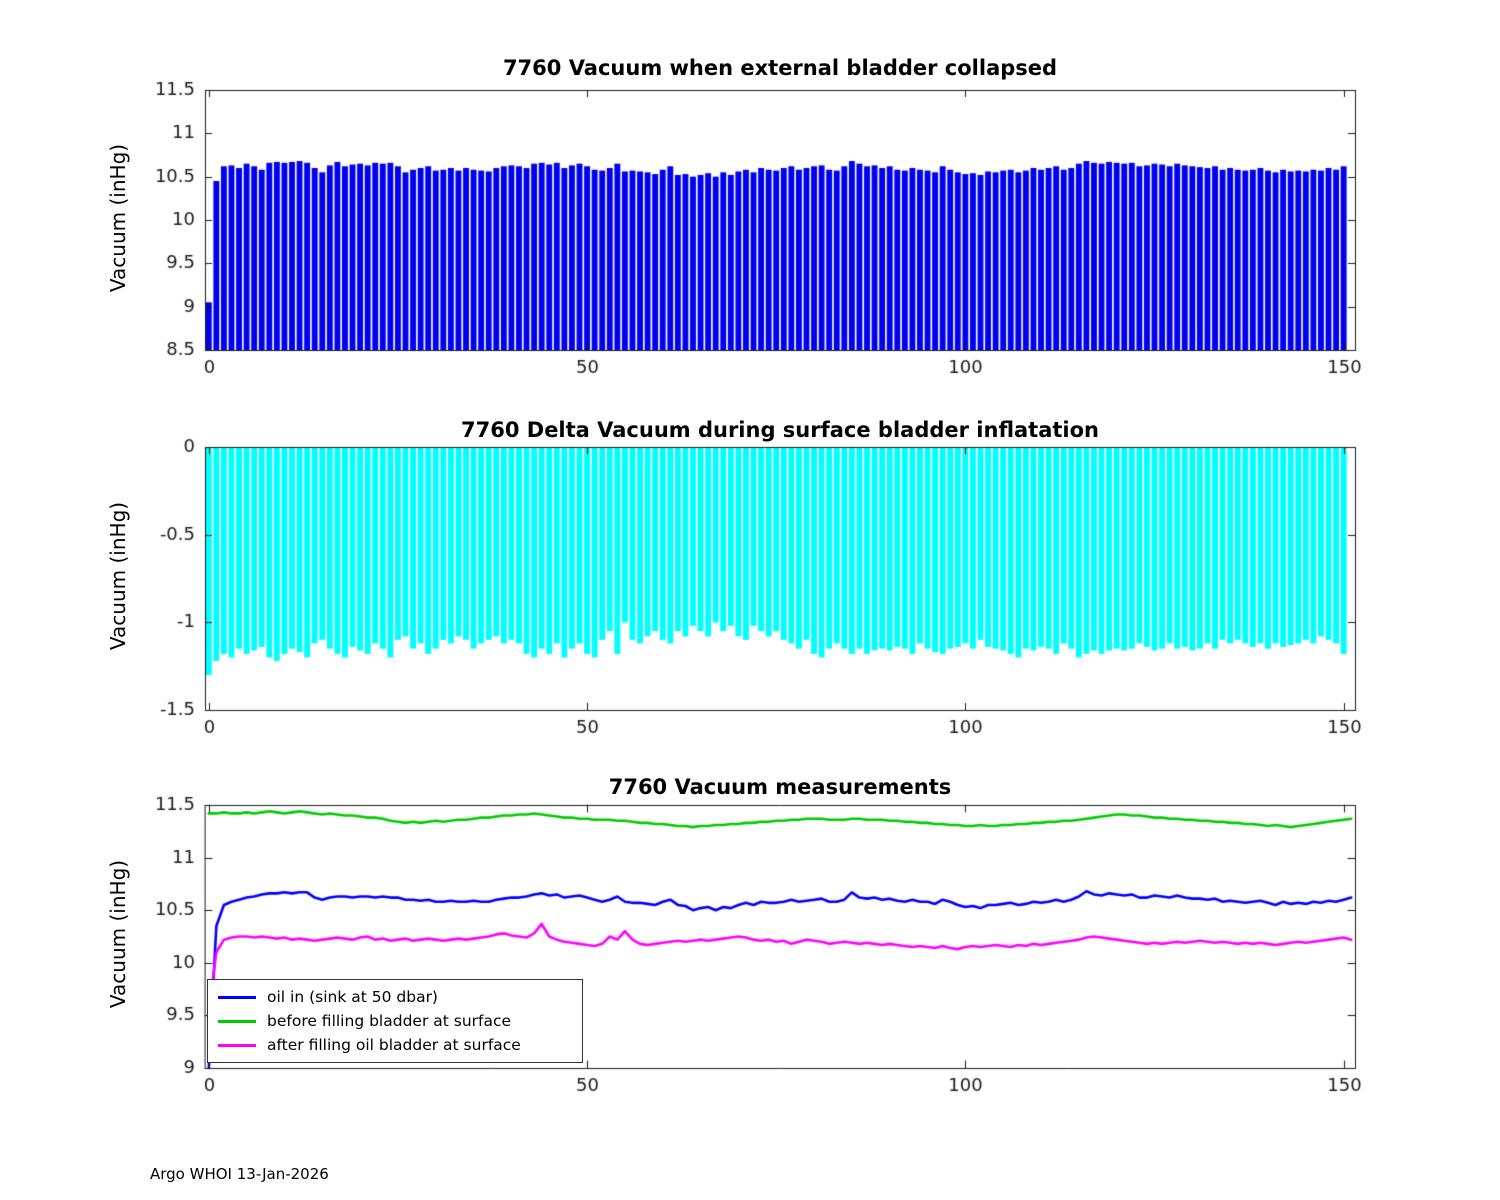 The width and height of the screenshot is (1500, 1200). Describe the element at coordinates (239, 1174) in the screenshot. I see `footer-annotation: Argo WHOI 13-Jan-2026` at that location.